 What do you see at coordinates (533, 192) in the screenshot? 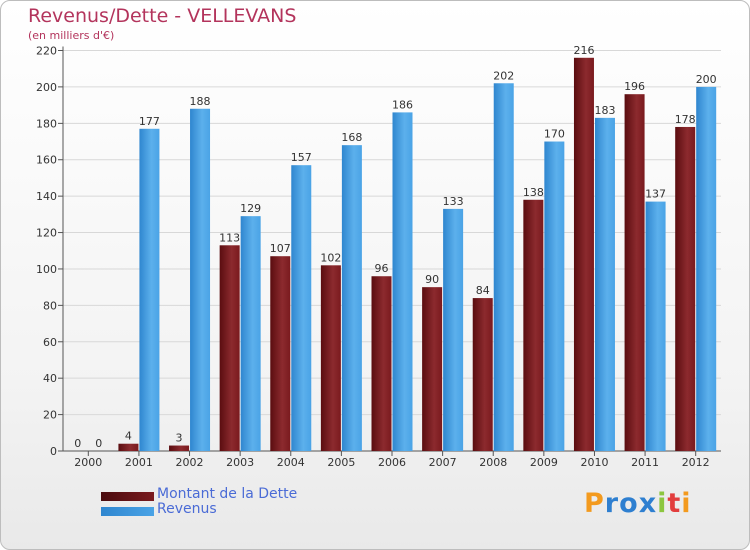
I see `data-label-dette: 138` at bounding box center [533, 192].